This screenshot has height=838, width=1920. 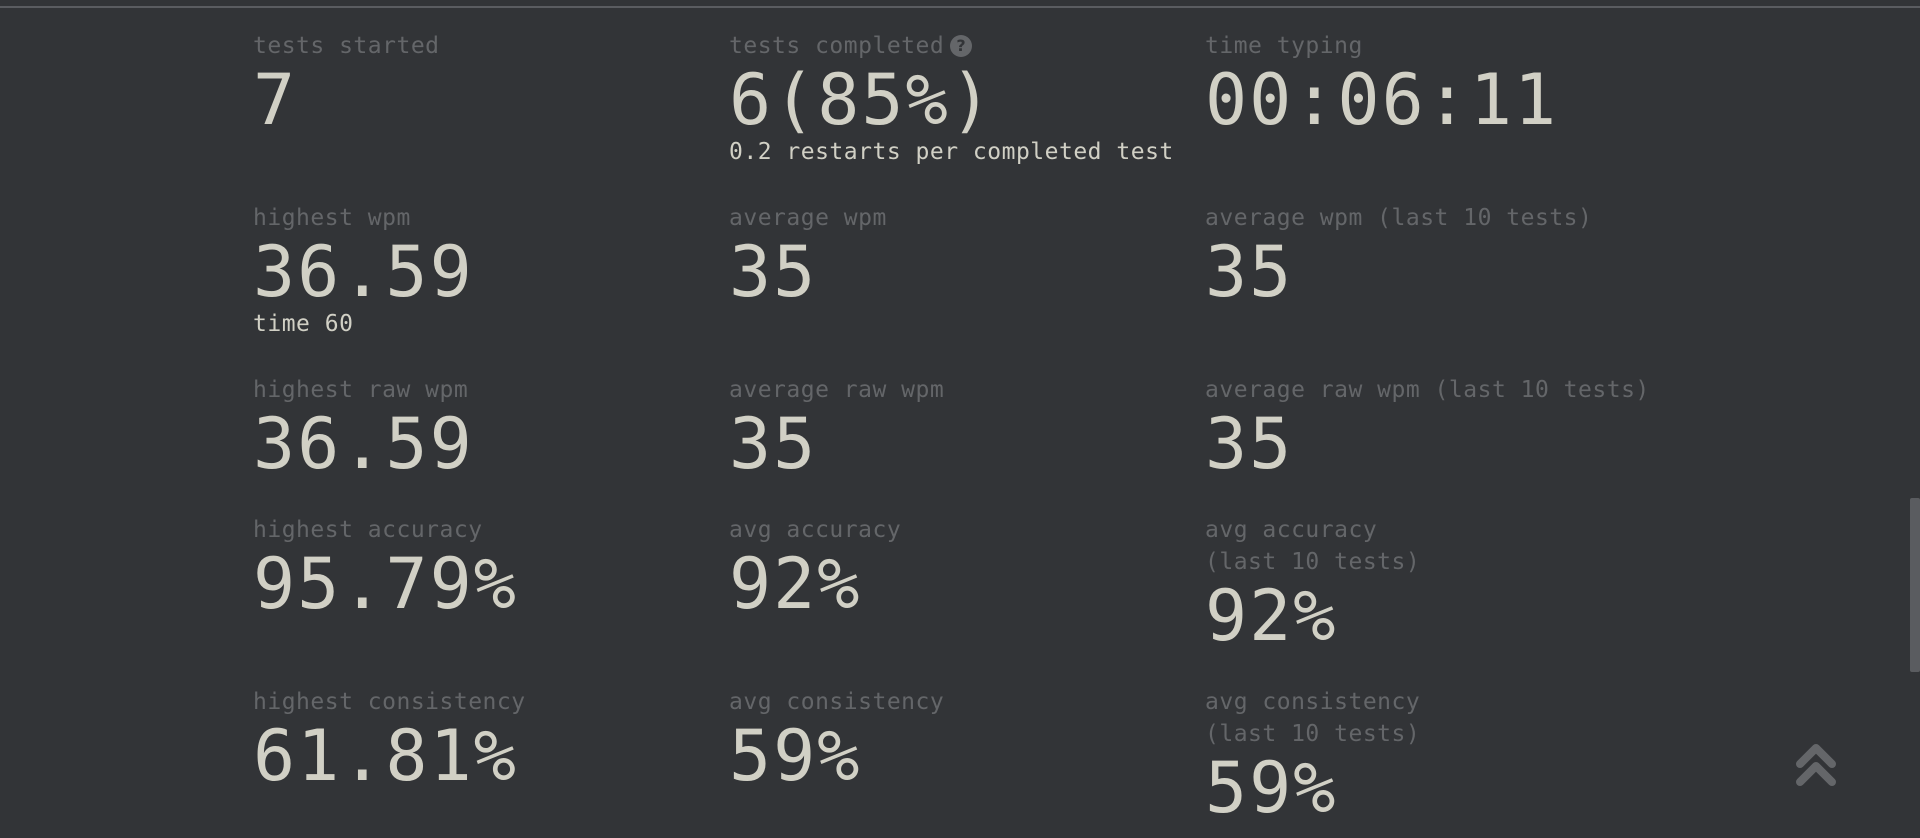 I want to click on top-divider, so click(x=960, y=7).